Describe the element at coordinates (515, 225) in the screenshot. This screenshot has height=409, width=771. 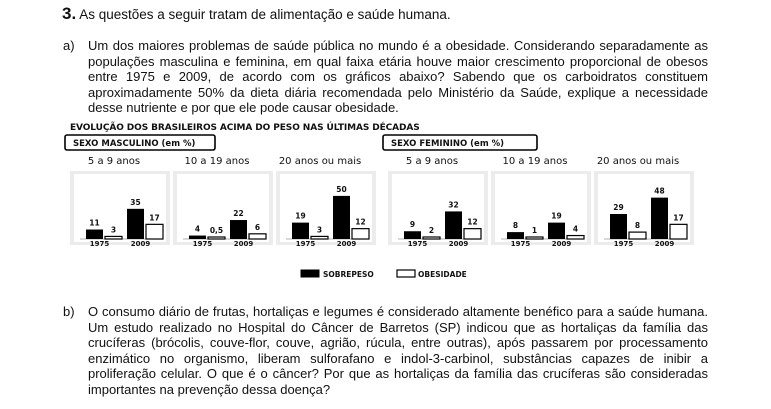
I see `label-sobrepeso-1-1-0: 8` at that location.